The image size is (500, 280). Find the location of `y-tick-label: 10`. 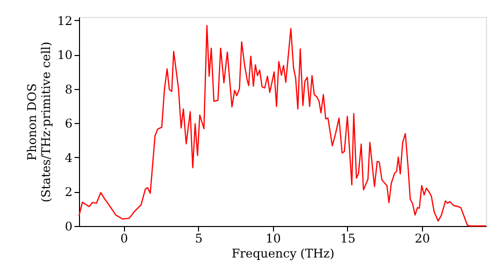

y-tick-label: 10 is located at coordinates (64, 55).